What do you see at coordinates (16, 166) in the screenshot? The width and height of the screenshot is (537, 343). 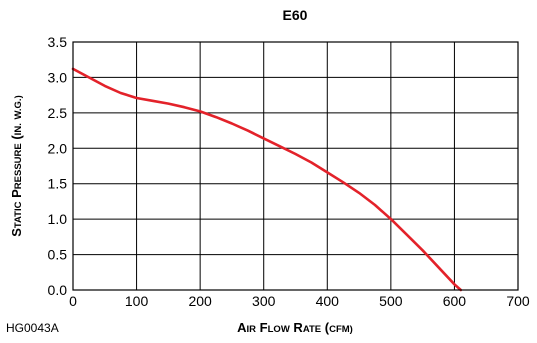 I see `y-axis-label: STATIC PRESSURE (IN. W.G.)` at bounding box center [16, 166].